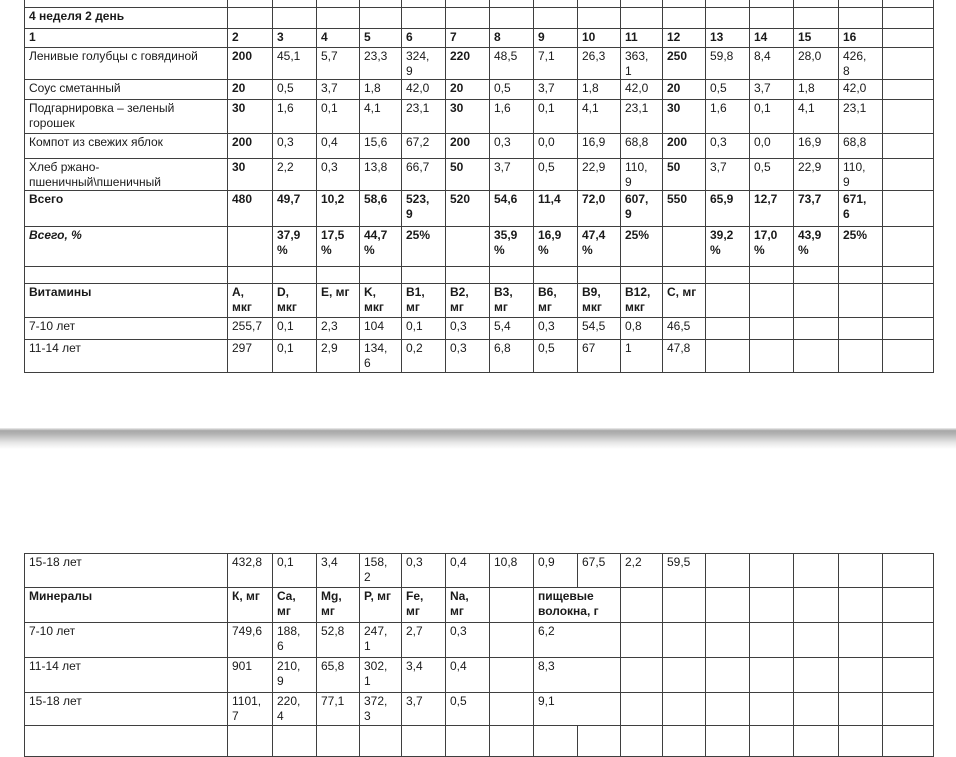  I want to click on table-cell: 15-18 лет, so click(126, 709).